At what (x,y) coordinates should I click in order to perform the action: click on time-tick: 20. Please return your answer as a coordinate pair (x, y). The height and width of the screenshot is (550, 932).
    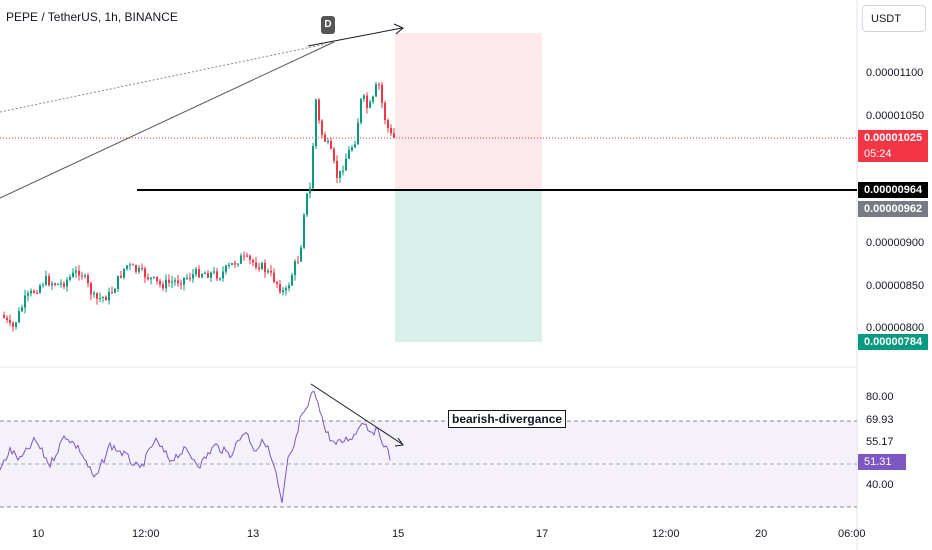
    Looking at the image, I should click on (761, 534).